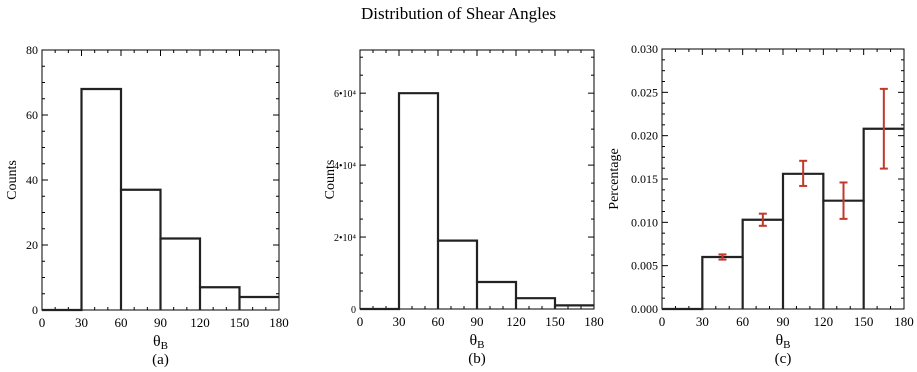 Image resolution: width=917 pixels, height=372 pixels. Describe the element at coordinates (644, 266) in the screenshot. I see `y-tick-label: 0.005` at that location.